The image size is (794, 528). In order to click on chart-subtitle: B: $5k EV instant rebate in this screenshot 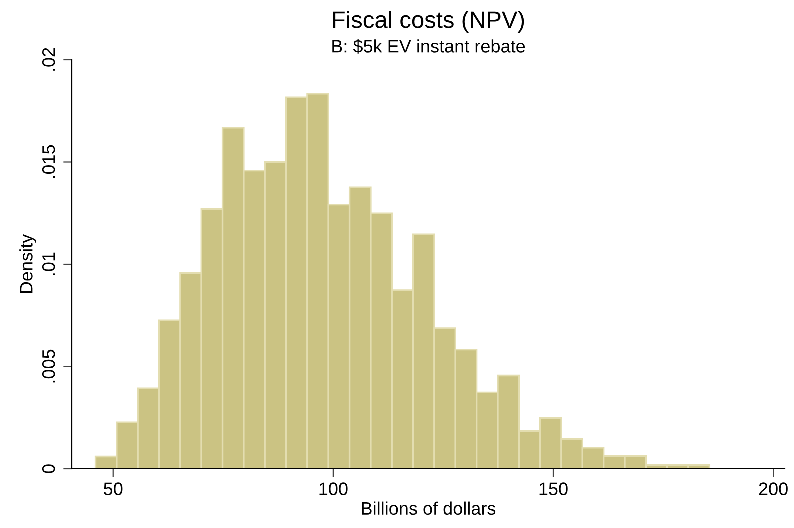, I will do `click(429, 46)`.